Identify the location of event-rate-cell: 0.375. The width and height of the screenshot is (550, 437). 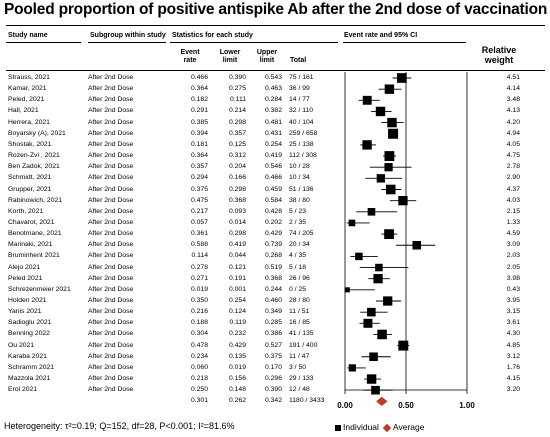
(199, 189).